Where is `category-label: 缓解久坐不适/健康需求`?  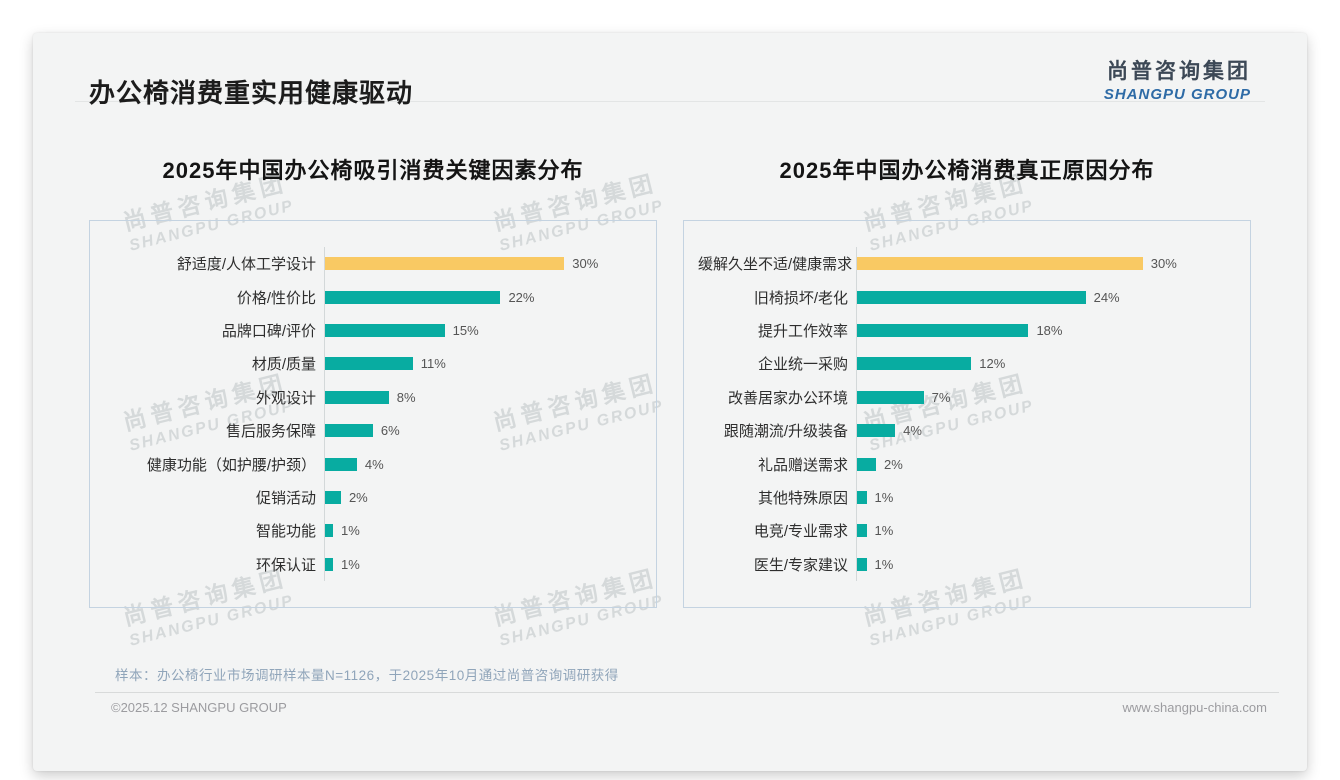 category-label: 缓解久坐不适/健康需求 is located at coordinates (775, 265).